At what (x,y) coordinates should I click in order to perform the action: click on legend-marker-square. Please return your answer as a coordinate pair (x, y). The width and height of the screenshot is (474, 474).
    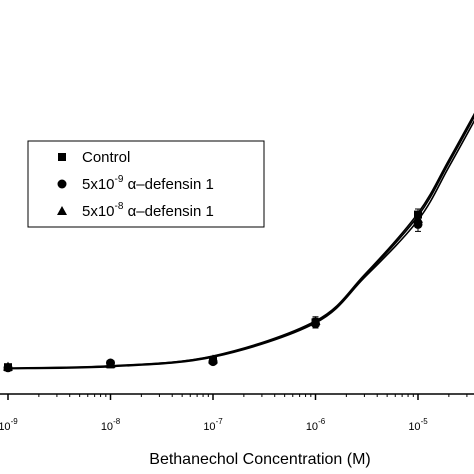
    Looking at the image, I should click on (62, 157).